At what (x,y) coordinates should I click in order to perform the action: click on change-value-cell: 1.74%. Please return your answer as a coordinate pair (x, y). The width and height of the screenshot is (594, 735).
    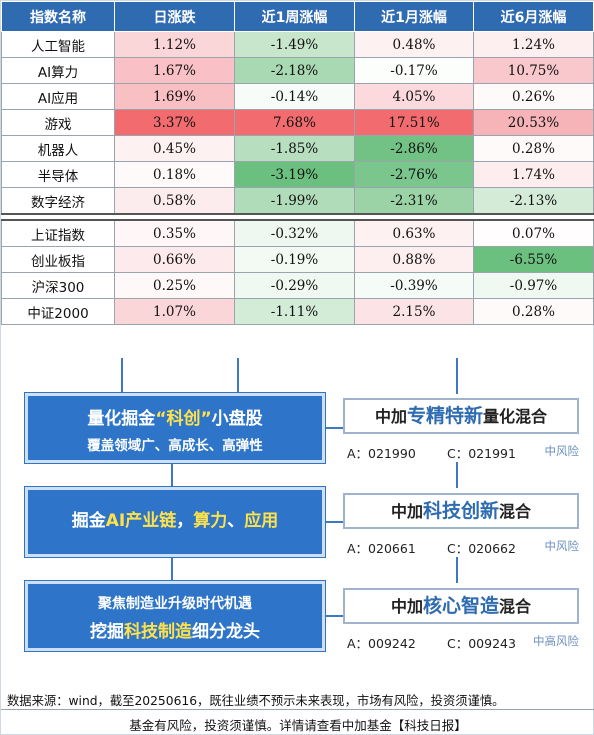
    Looking at the image, I should click on (533, 174).